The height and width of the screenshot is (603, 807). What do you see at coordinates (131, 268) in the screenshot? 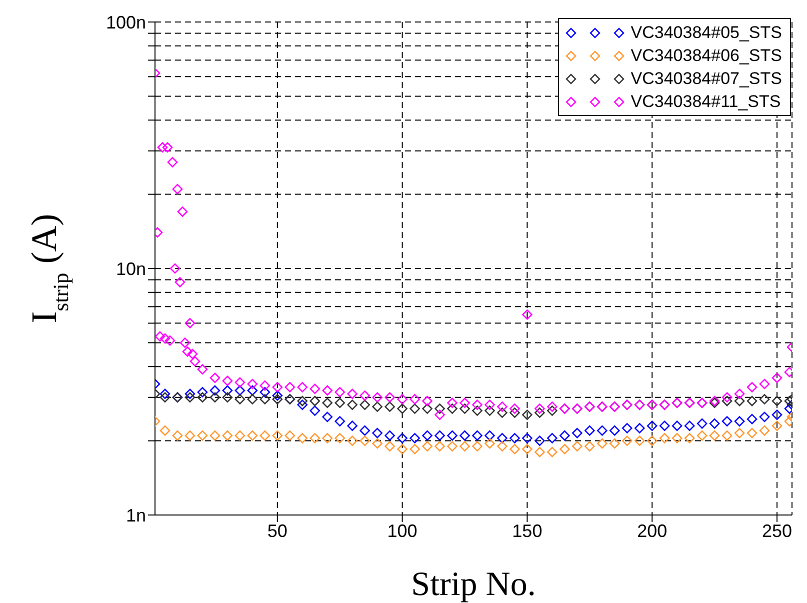
I see `y-tick-label: 10n` at bounding box center [131, 268].